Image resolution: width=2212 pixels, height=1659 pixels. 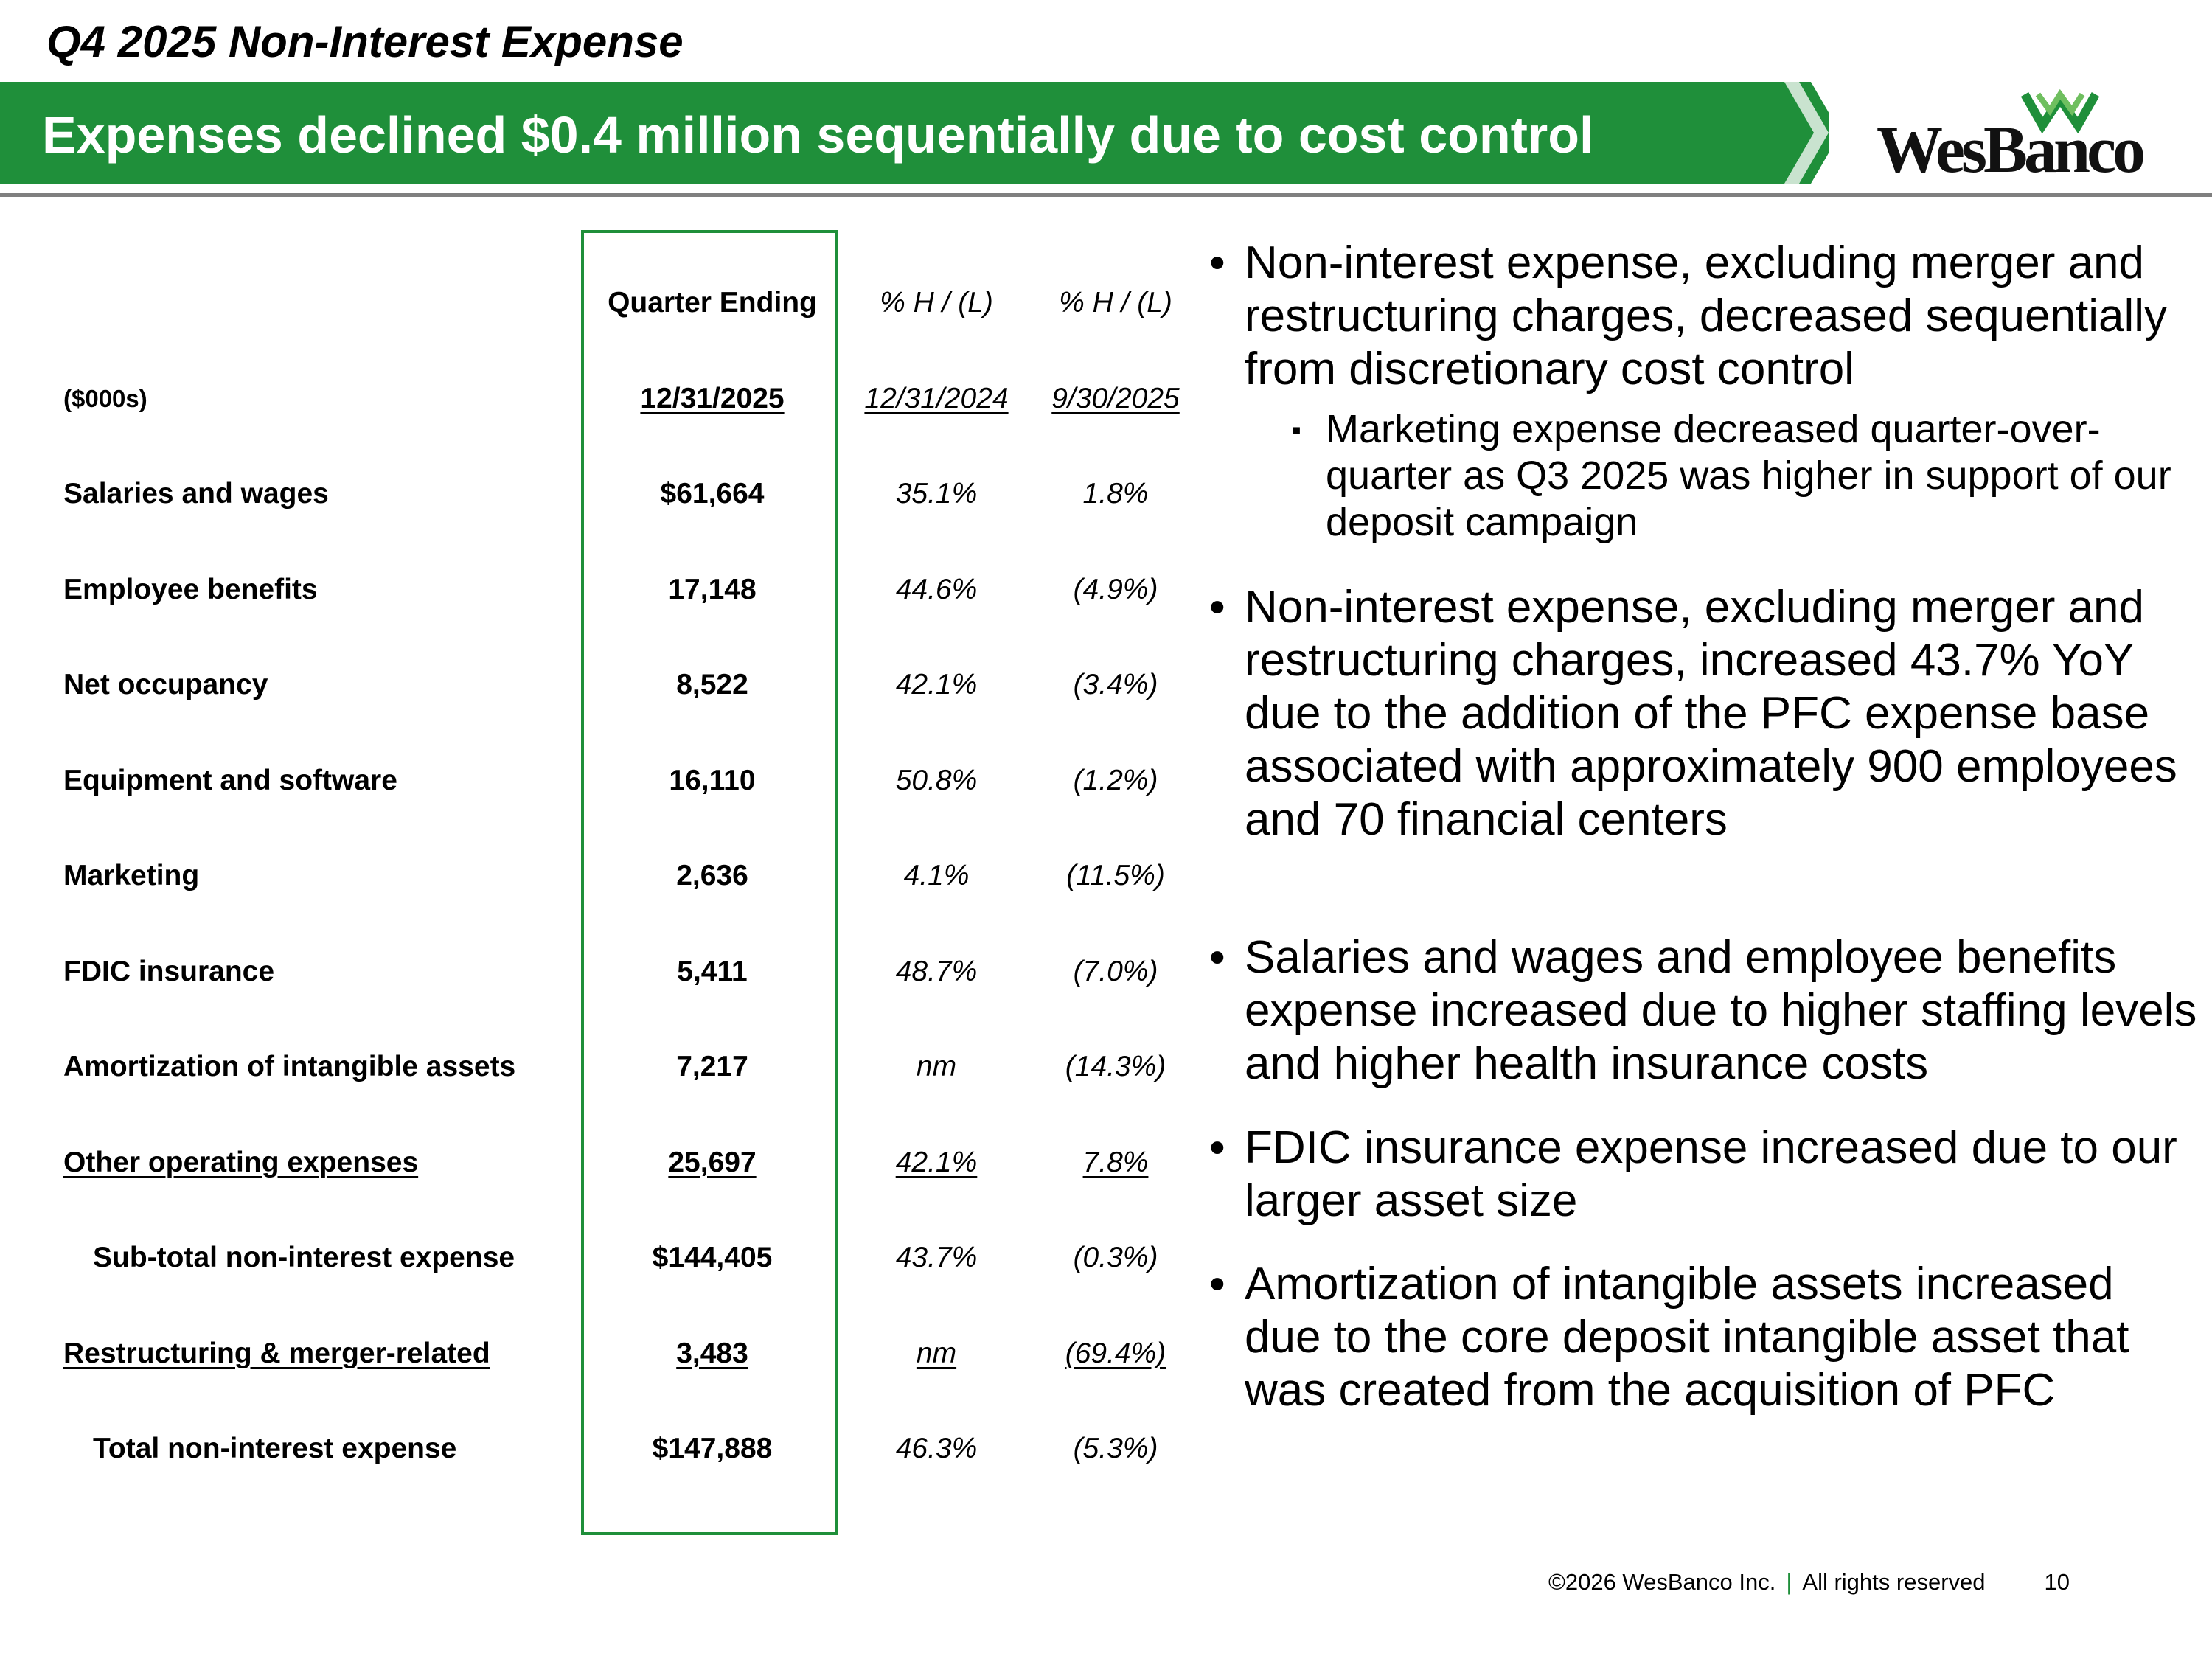 What do you see at coordinates (365, 41) in the screenshot?
I see `slide-title: Q4 2025 Non-Interest Expense` at bounding box center [365, 41].